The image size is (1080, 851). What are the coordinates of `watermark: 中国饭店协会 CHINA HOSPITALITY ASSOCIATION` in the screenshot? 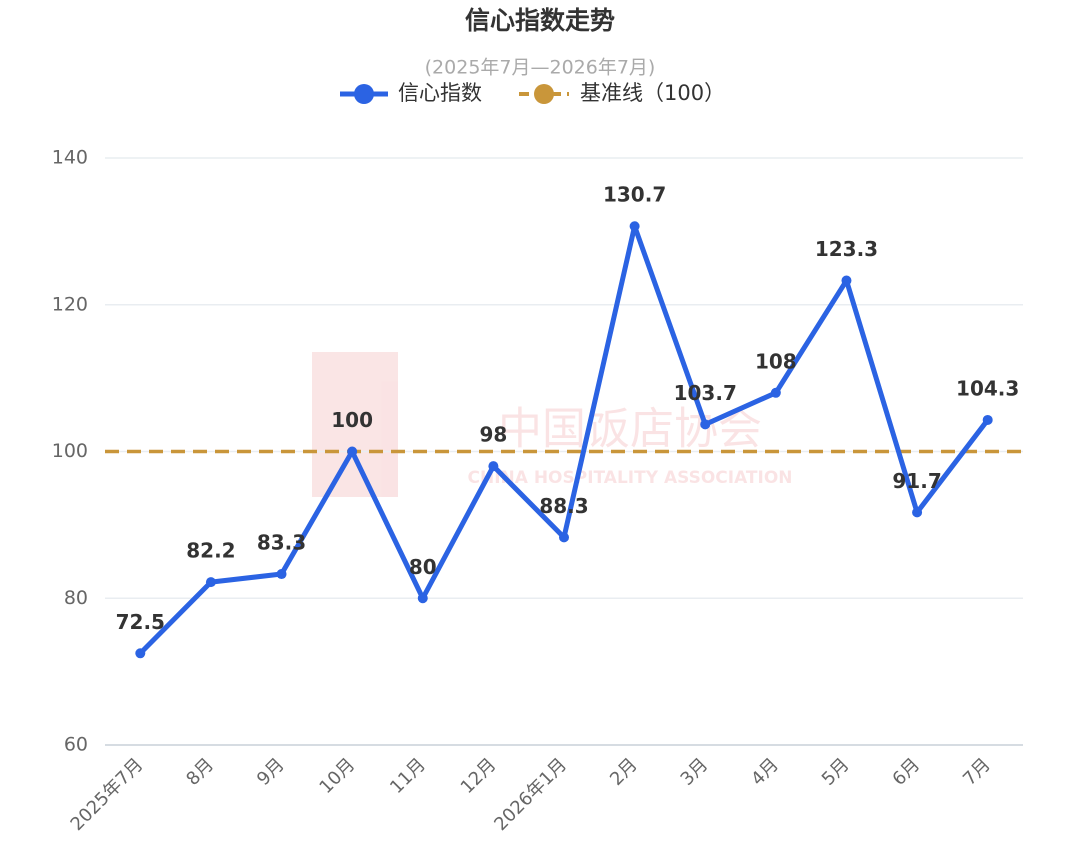 It's located at (552, 424).